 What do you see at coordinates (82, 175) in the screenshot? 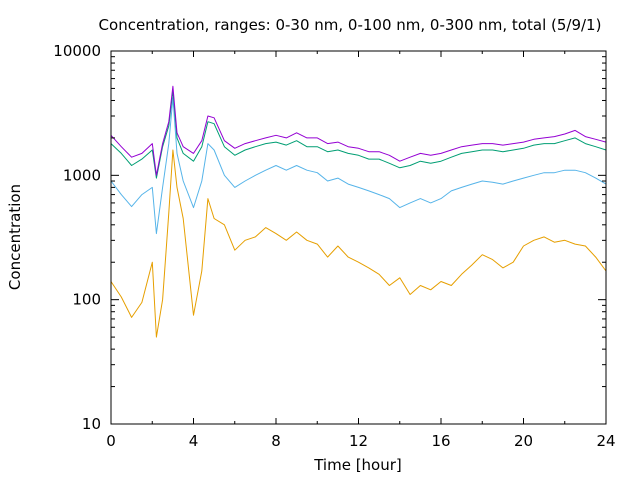
I see `y-tick-label: 1000` at bounding box center [82, 175].